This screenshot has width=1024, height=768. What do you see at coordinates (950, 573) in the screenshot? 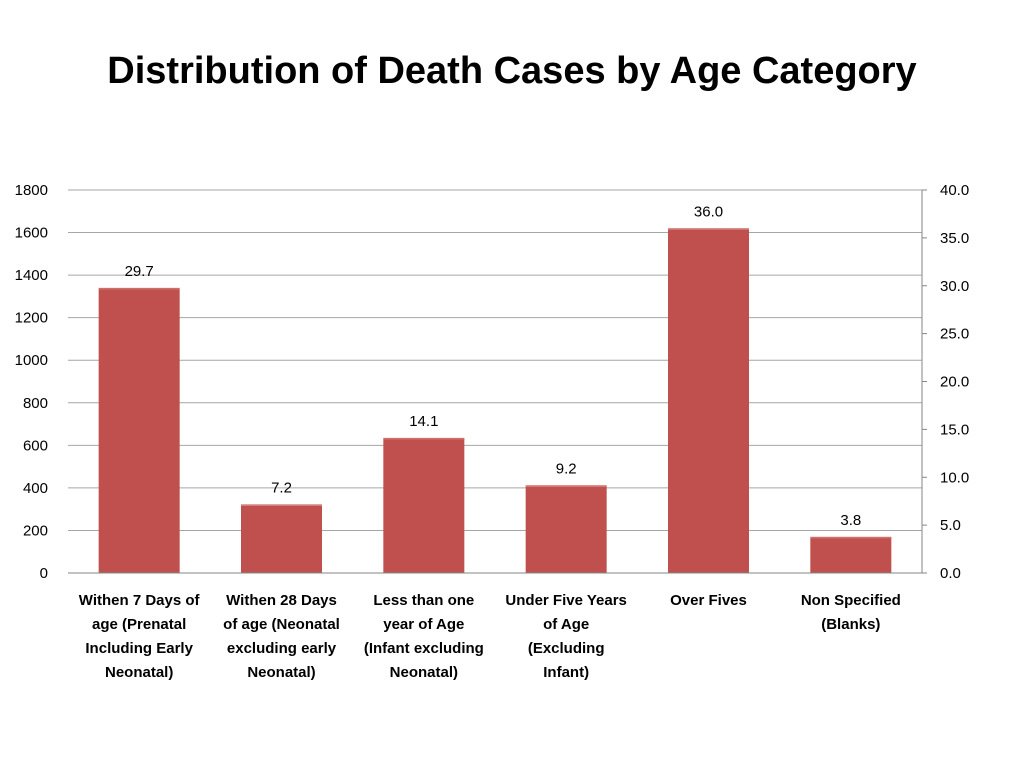
I see `y-right-tick-label: 0.0` at bounding box center [950, 573].